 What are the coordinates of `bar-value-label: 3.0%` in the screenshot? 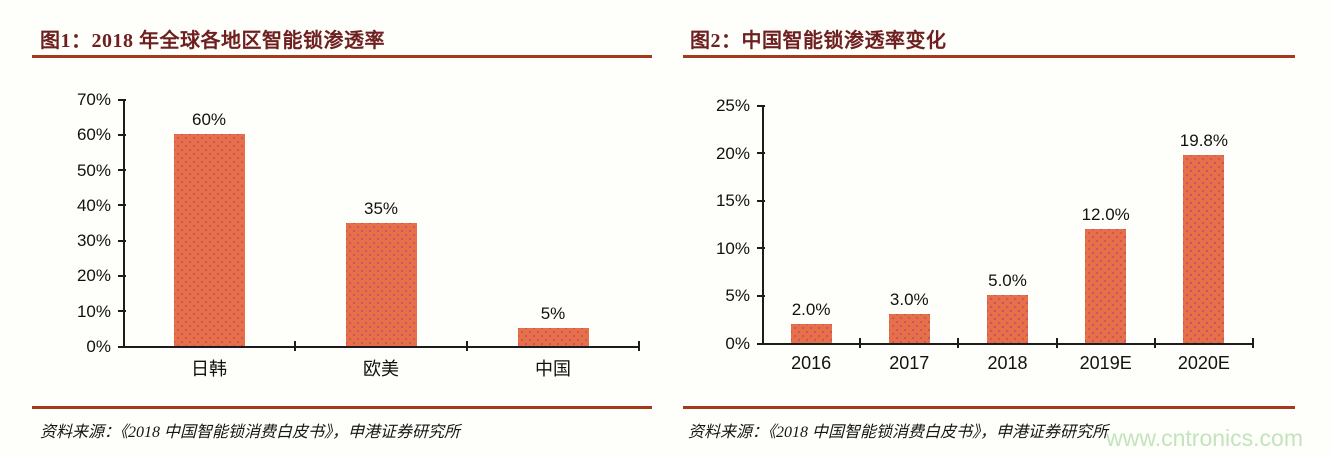 It's located at (909, 300).